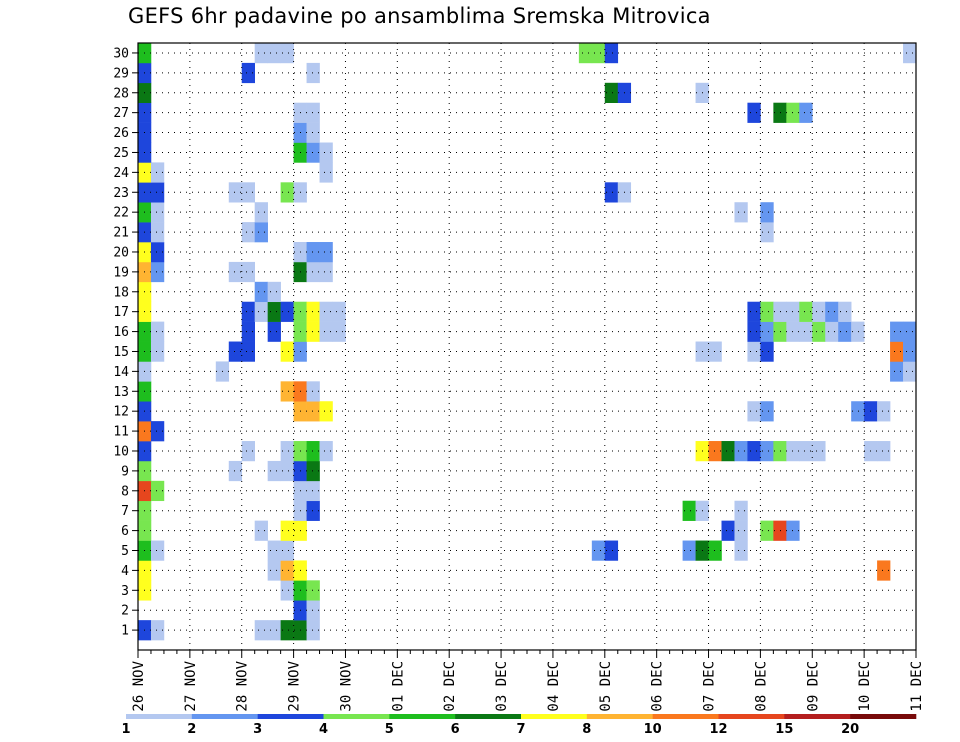 This screenshot has width=960, height=742. I want to click on xtick-label-3: 29 NOV, so click(295, 685).